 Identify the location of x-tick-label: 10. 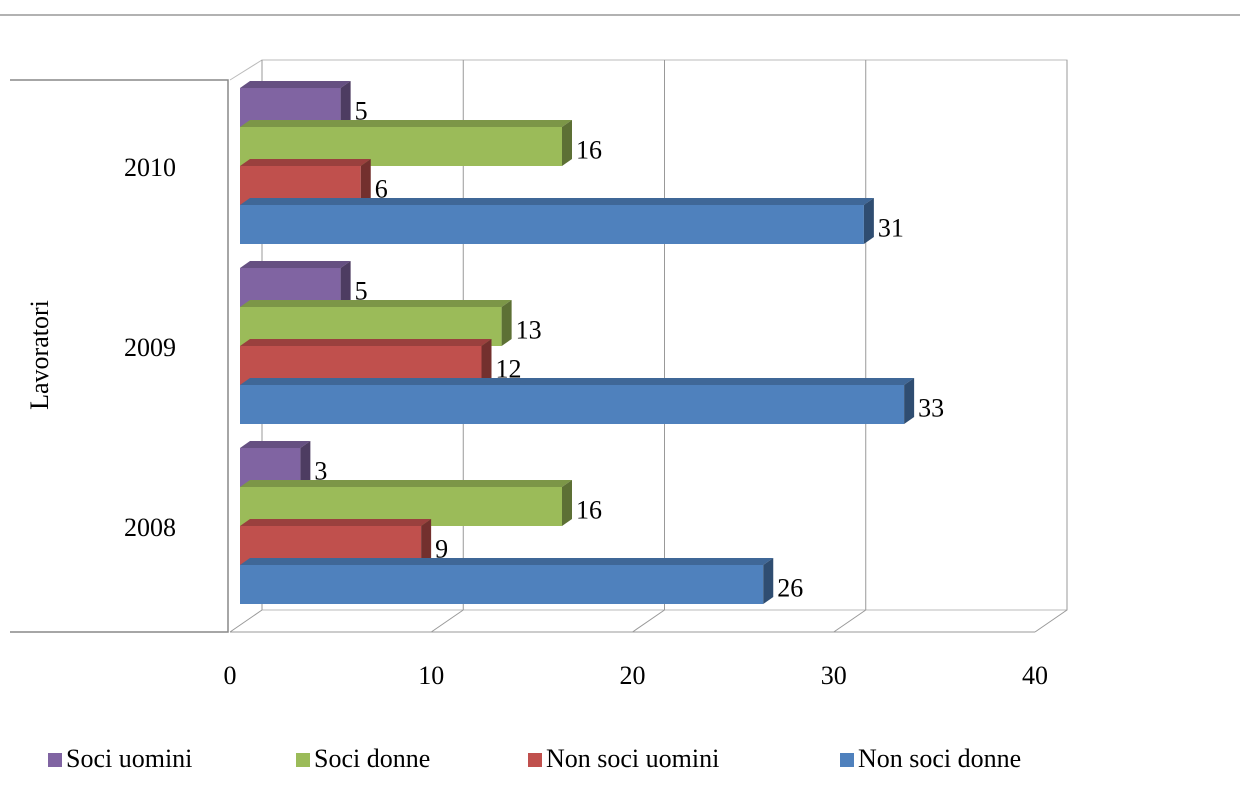
(431, 675).